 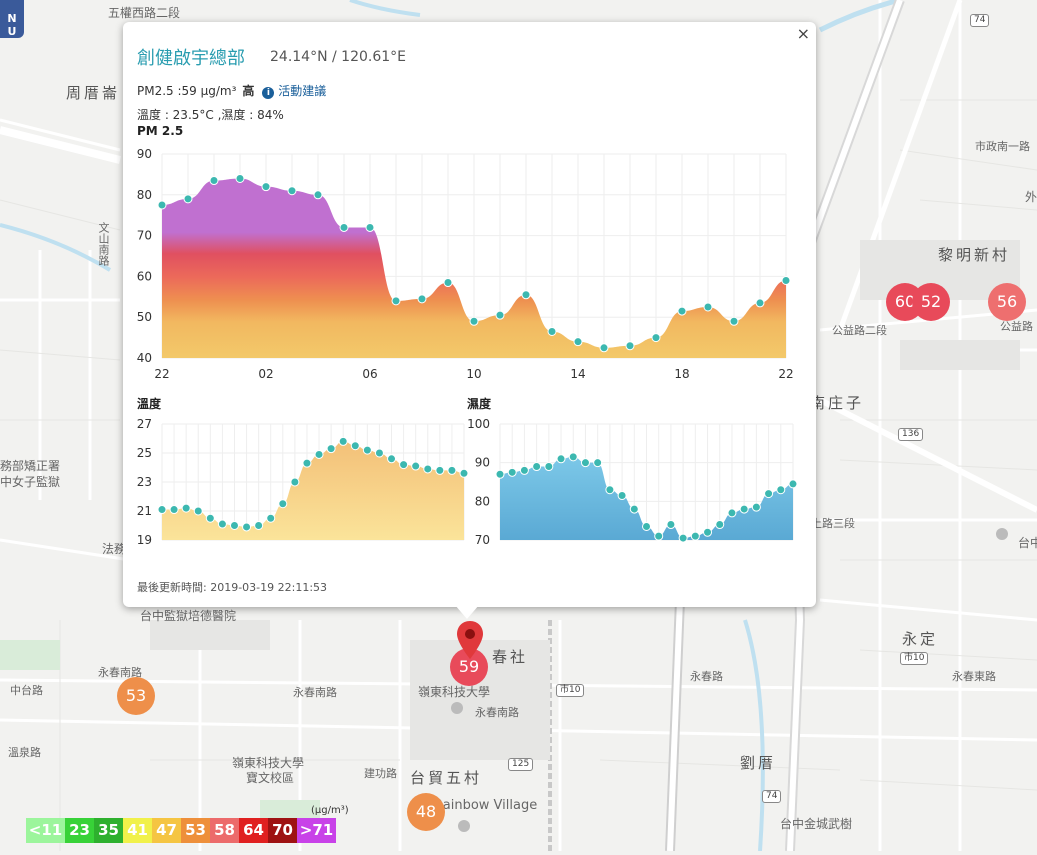 What do you see at coordinates (210, 115) in the screenshot?
I see `temp-humidity-reading: 溫度 : 23.5°C ,濕度 : 84%` at bounding box center [210, 115].